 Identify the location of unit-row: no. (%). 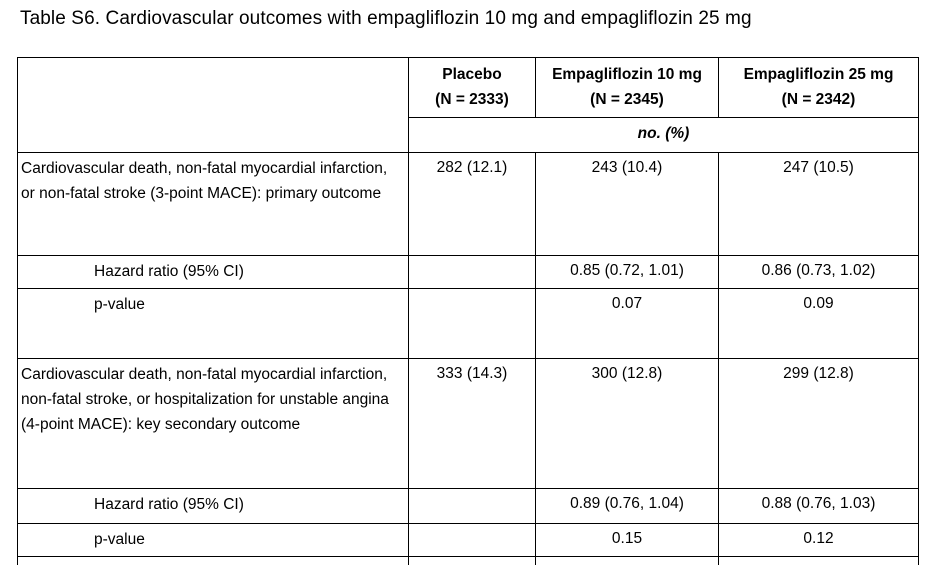
(468, 135).